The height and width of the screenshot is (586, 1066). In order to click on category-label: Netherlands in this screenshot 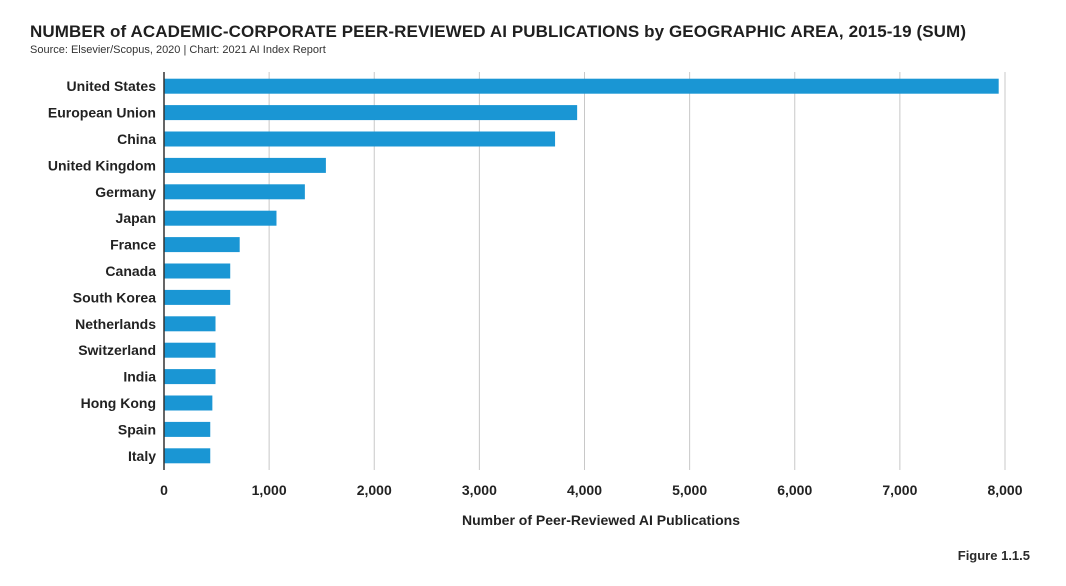, I will do `click(115, 324)`.